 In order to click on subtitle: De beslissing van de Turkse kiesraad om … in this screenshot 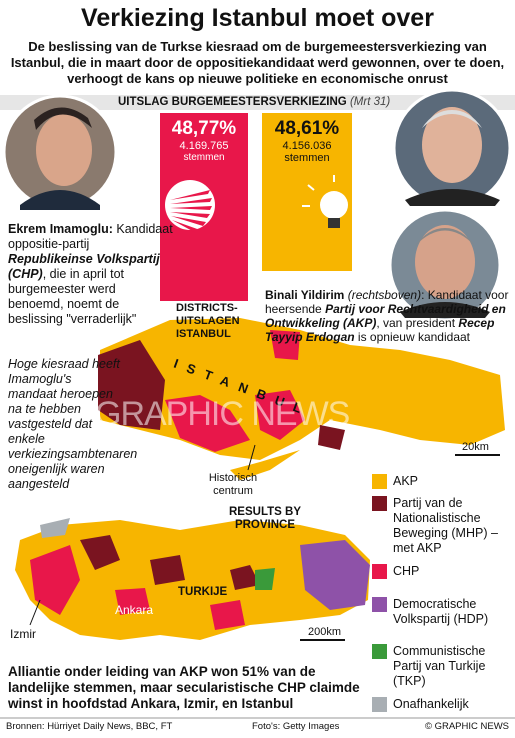, I will do `click(257, 62)`.